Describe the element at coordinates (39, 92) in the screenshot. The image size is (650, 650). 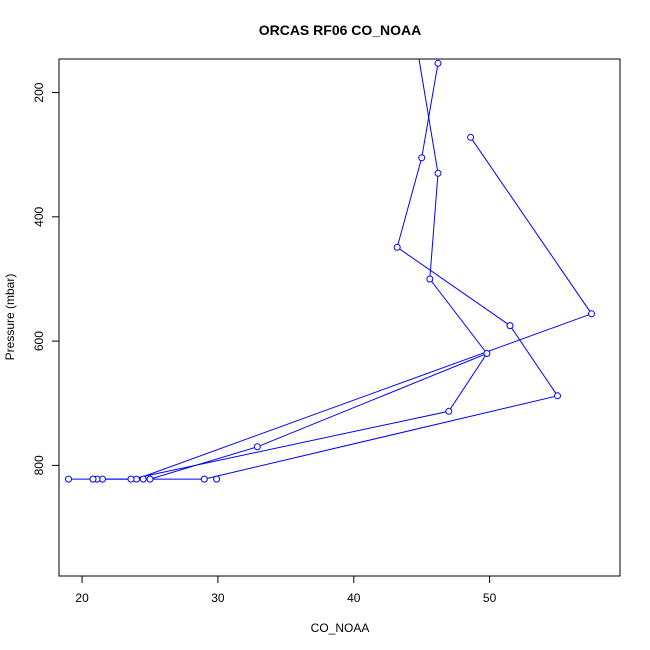
I see `y-tick-label: 200` at that location.